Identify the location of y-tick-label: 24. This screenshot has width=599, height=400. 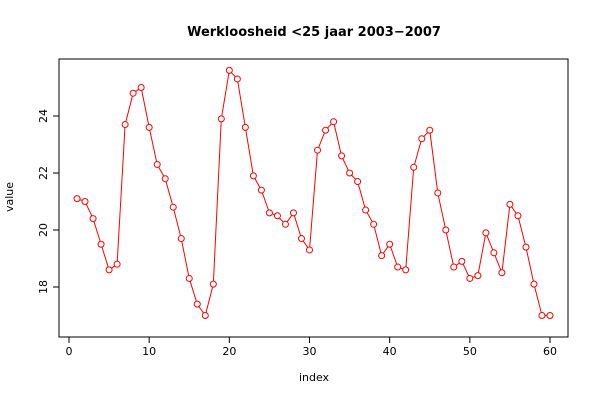
(43, 116).